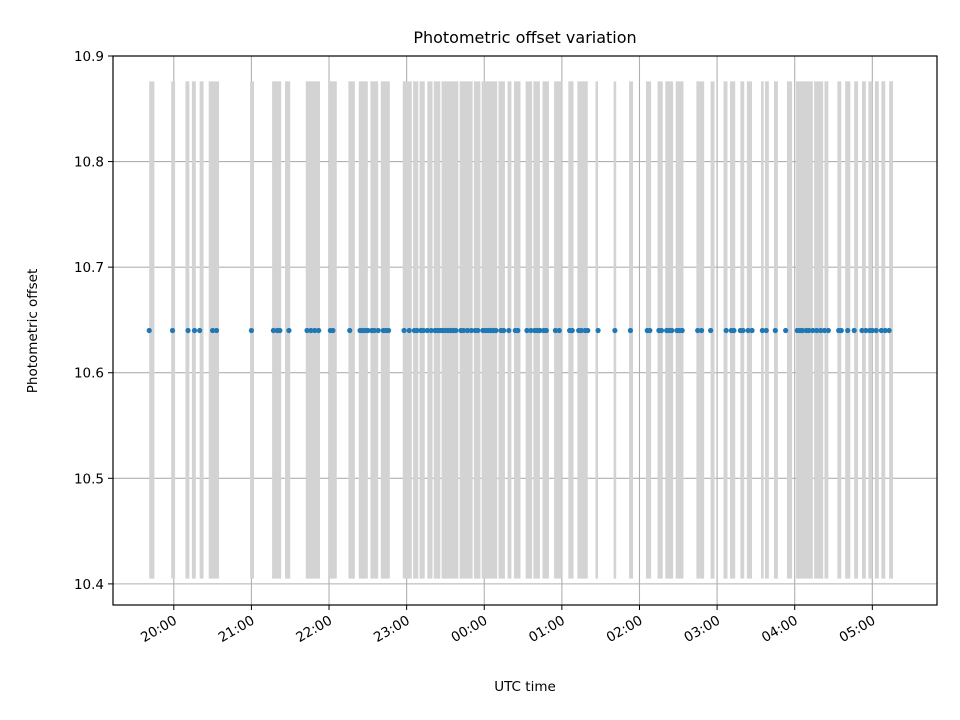  Describe the element at coordinates (547, 629) in the screenshot. I see `x-tick-label: 01:00` at that location.